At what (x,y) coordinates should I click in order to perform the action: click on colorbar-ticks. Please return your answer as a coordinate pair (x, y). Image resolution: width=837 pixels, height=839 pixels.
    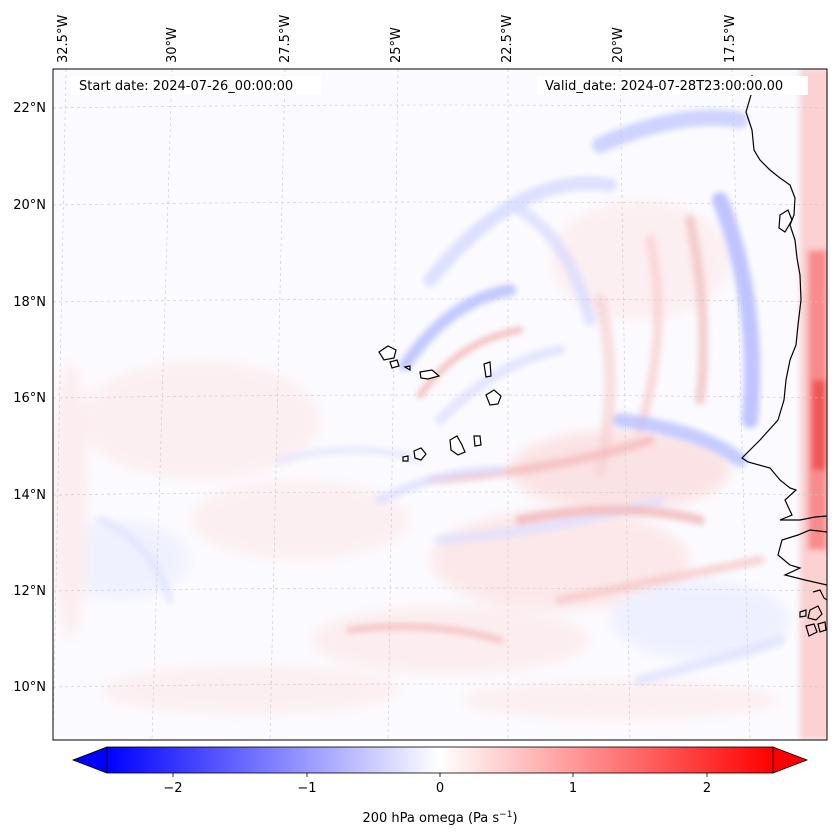
    Looking at the image, I should click on (440, 775).